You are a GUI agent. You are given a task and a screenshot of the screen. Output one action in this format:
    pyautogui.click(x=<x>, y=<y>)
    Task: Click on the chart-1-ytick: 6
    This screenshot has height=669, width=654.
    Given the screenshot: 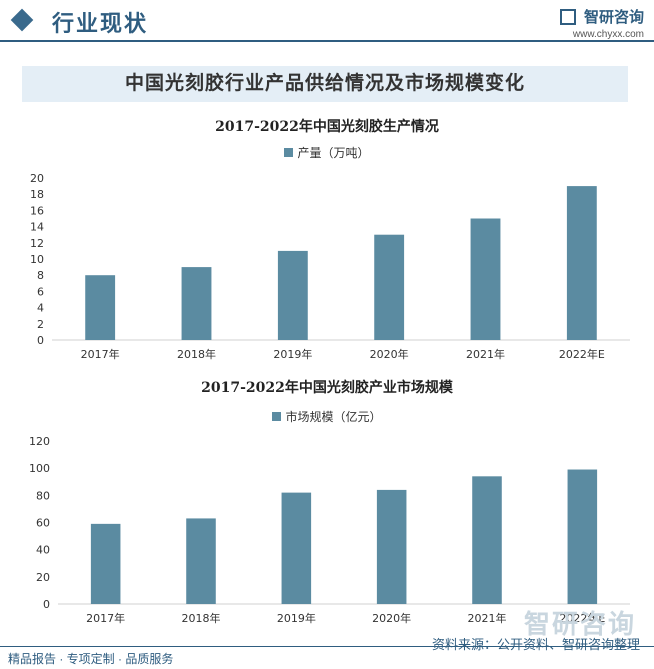 What is the action you would take?
    pyautogui.click(x=40, y=291)
    